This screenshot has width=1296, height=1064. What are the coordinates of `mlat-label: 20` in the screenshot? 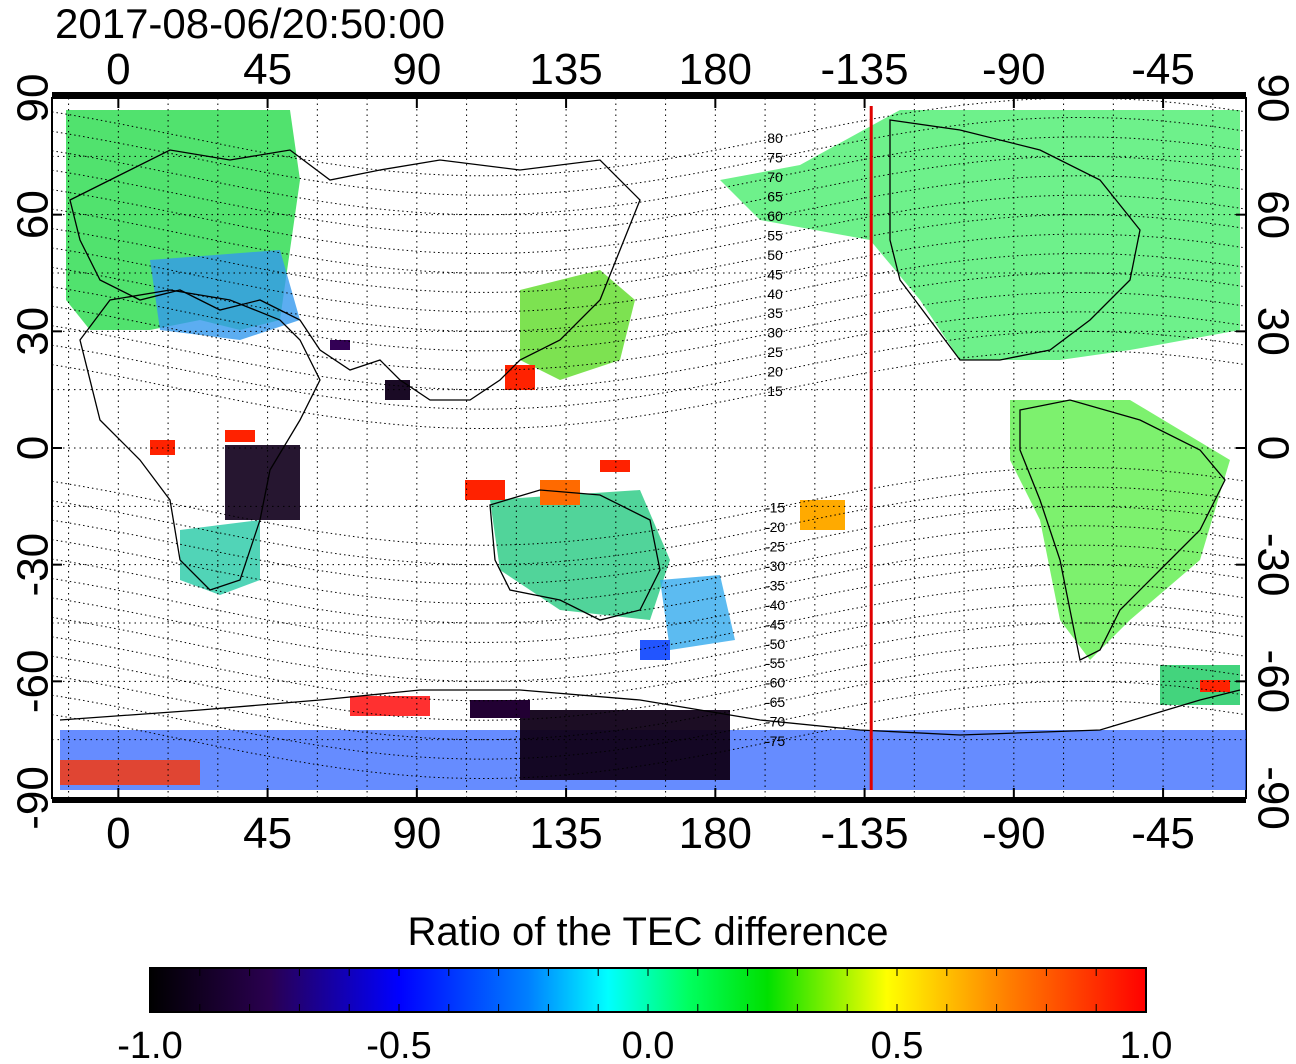 It's located at (775, 372).